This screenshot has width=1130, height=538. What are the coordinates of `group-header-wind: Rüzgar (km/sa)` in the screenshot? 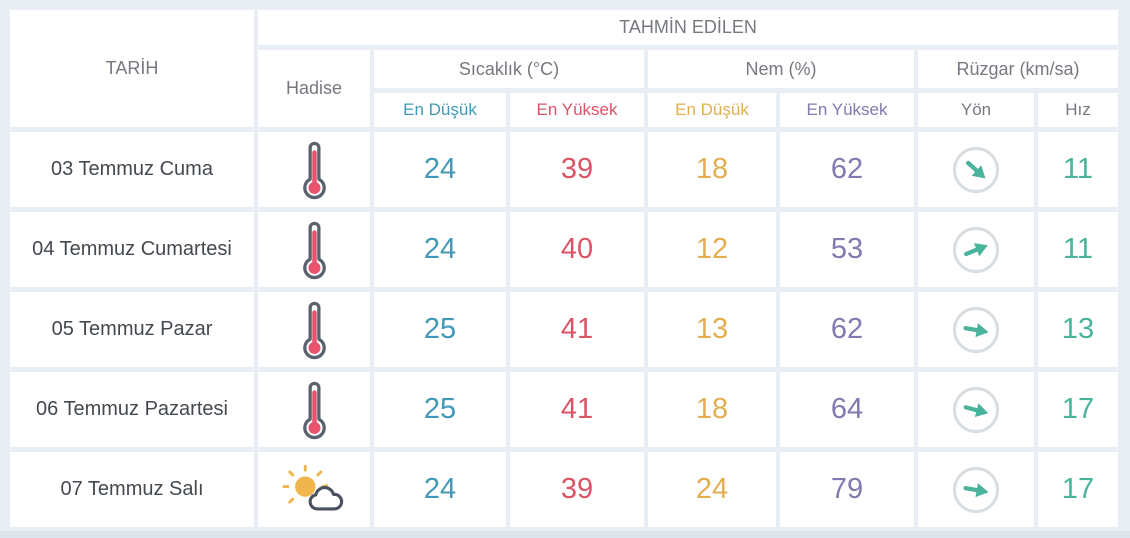 It's located at (1018, 69).